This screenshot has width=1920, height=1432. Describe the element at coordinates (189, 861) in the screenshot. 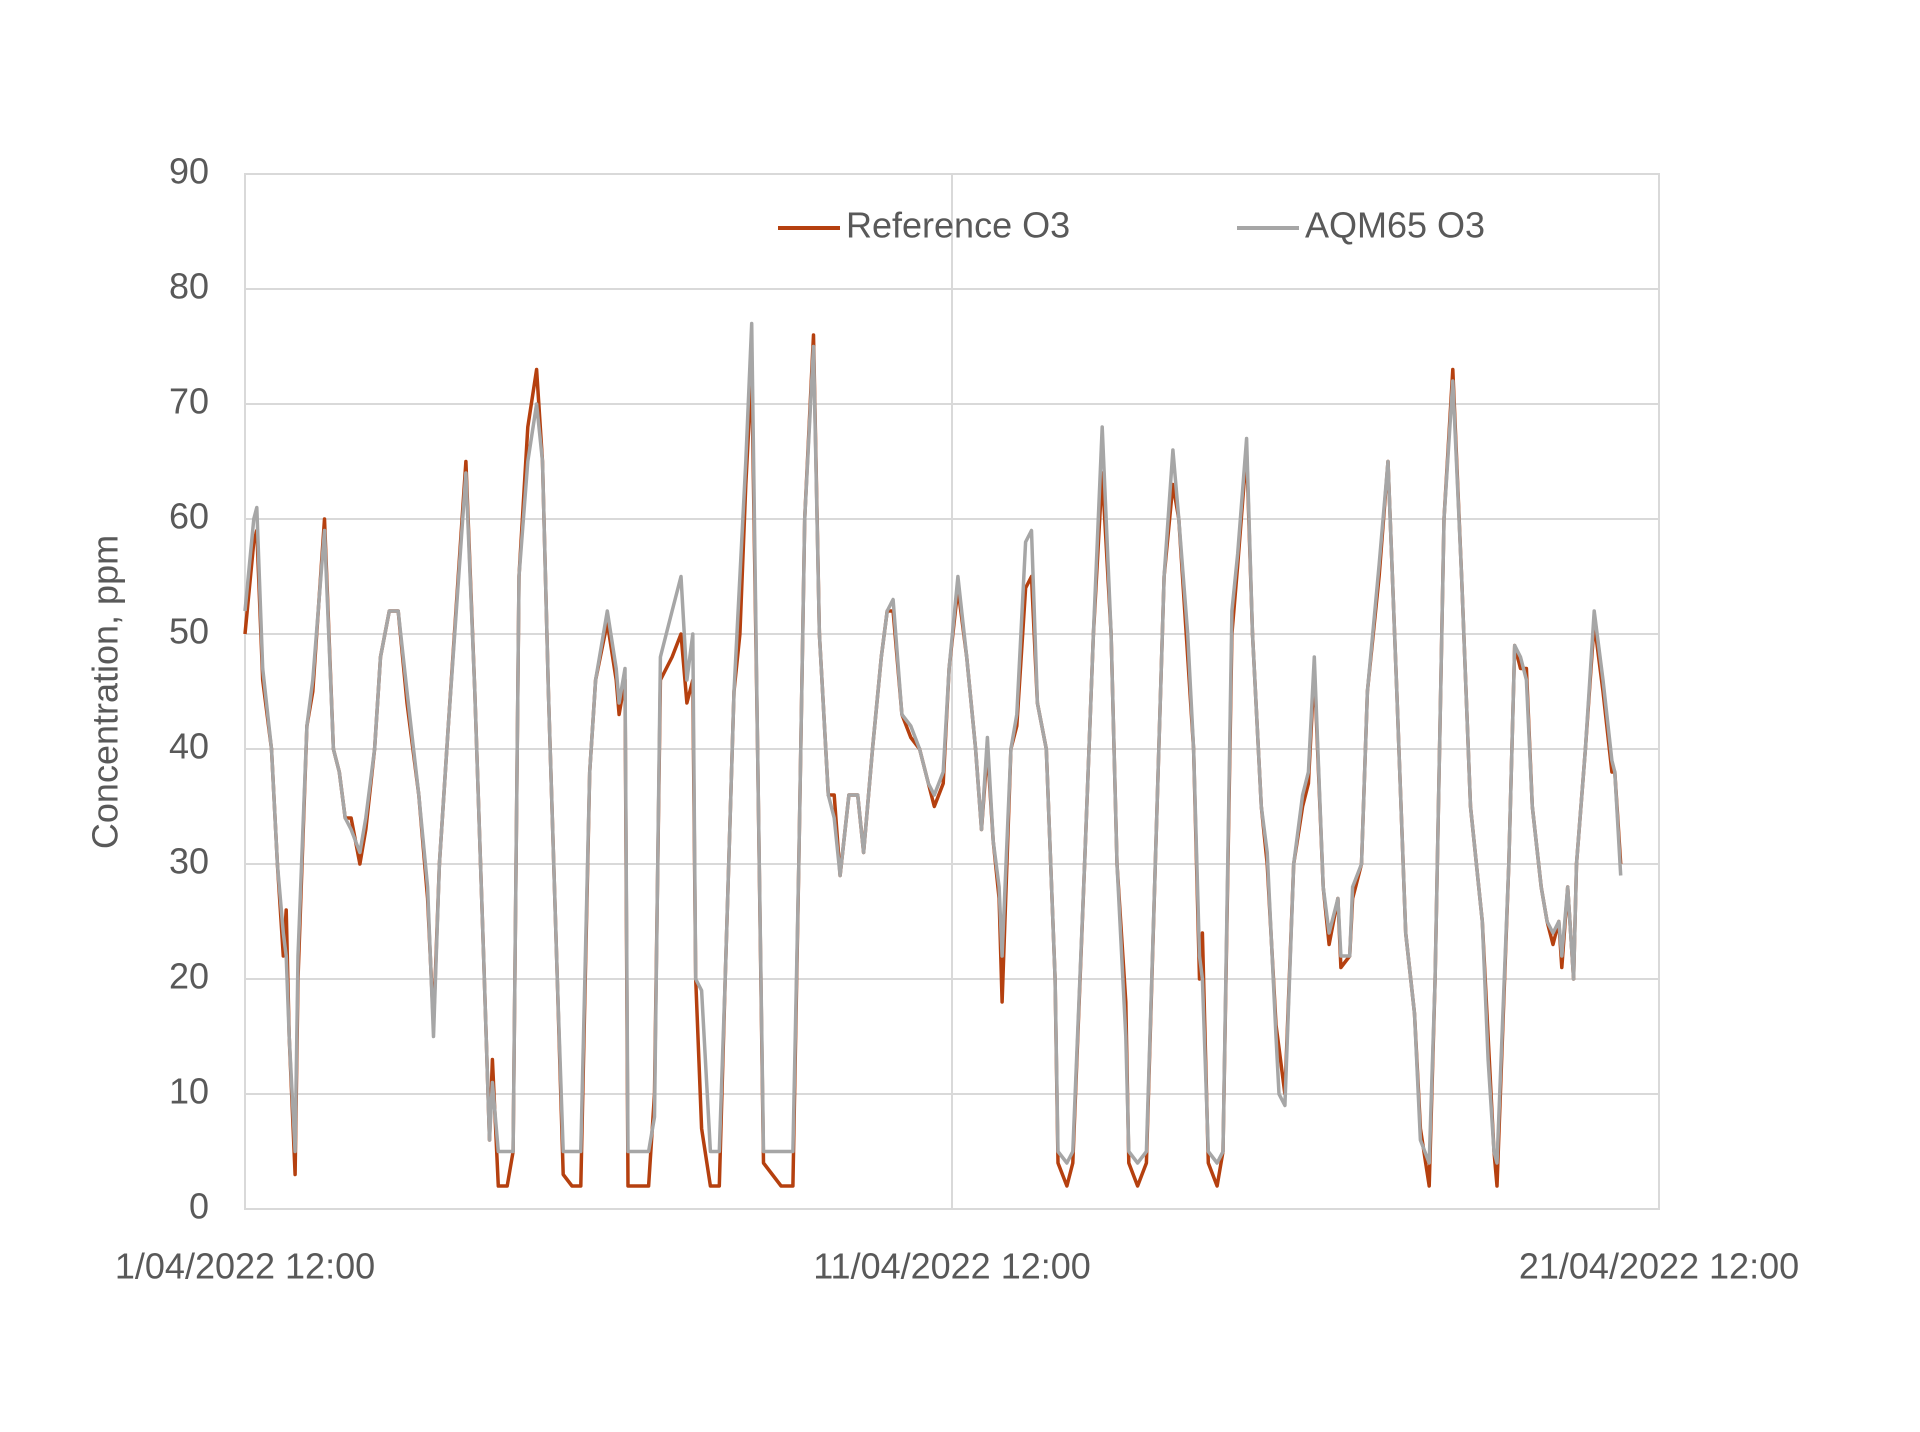

I see `y-tick-label: 30` at that location.